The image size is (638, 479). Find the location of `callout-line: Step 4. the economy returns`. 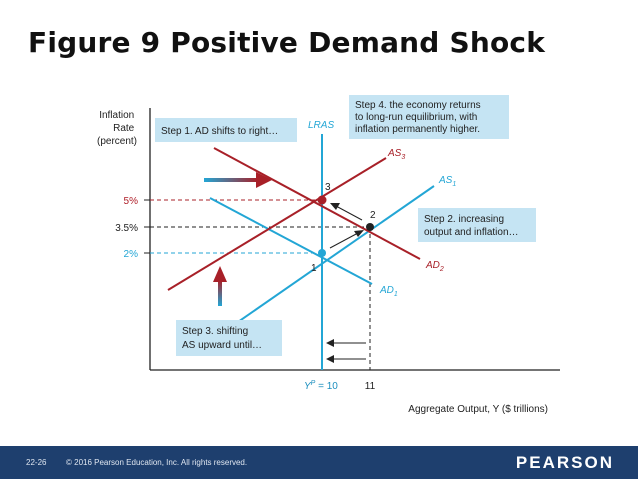

callout-line: Step 4. the economy returns is located at coordinates (418, 105).